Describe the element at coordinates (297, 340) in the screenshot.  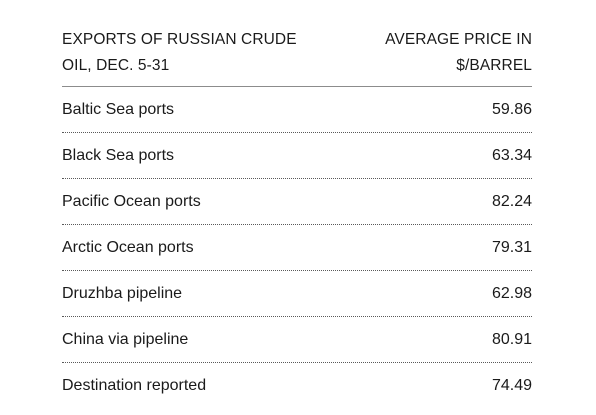
I see `table-row: China via pipeline 80.91` at that location.